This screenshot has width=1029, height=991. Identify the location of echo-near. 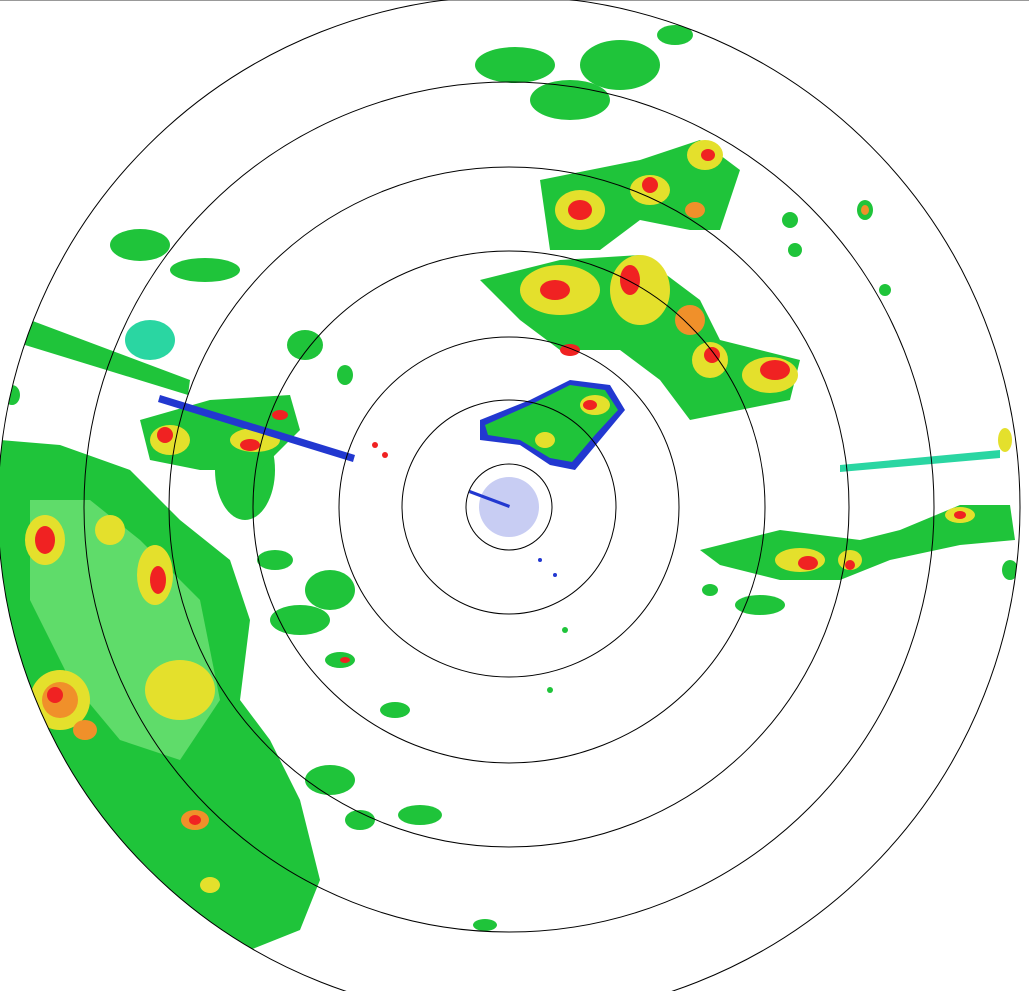
(441, 524).